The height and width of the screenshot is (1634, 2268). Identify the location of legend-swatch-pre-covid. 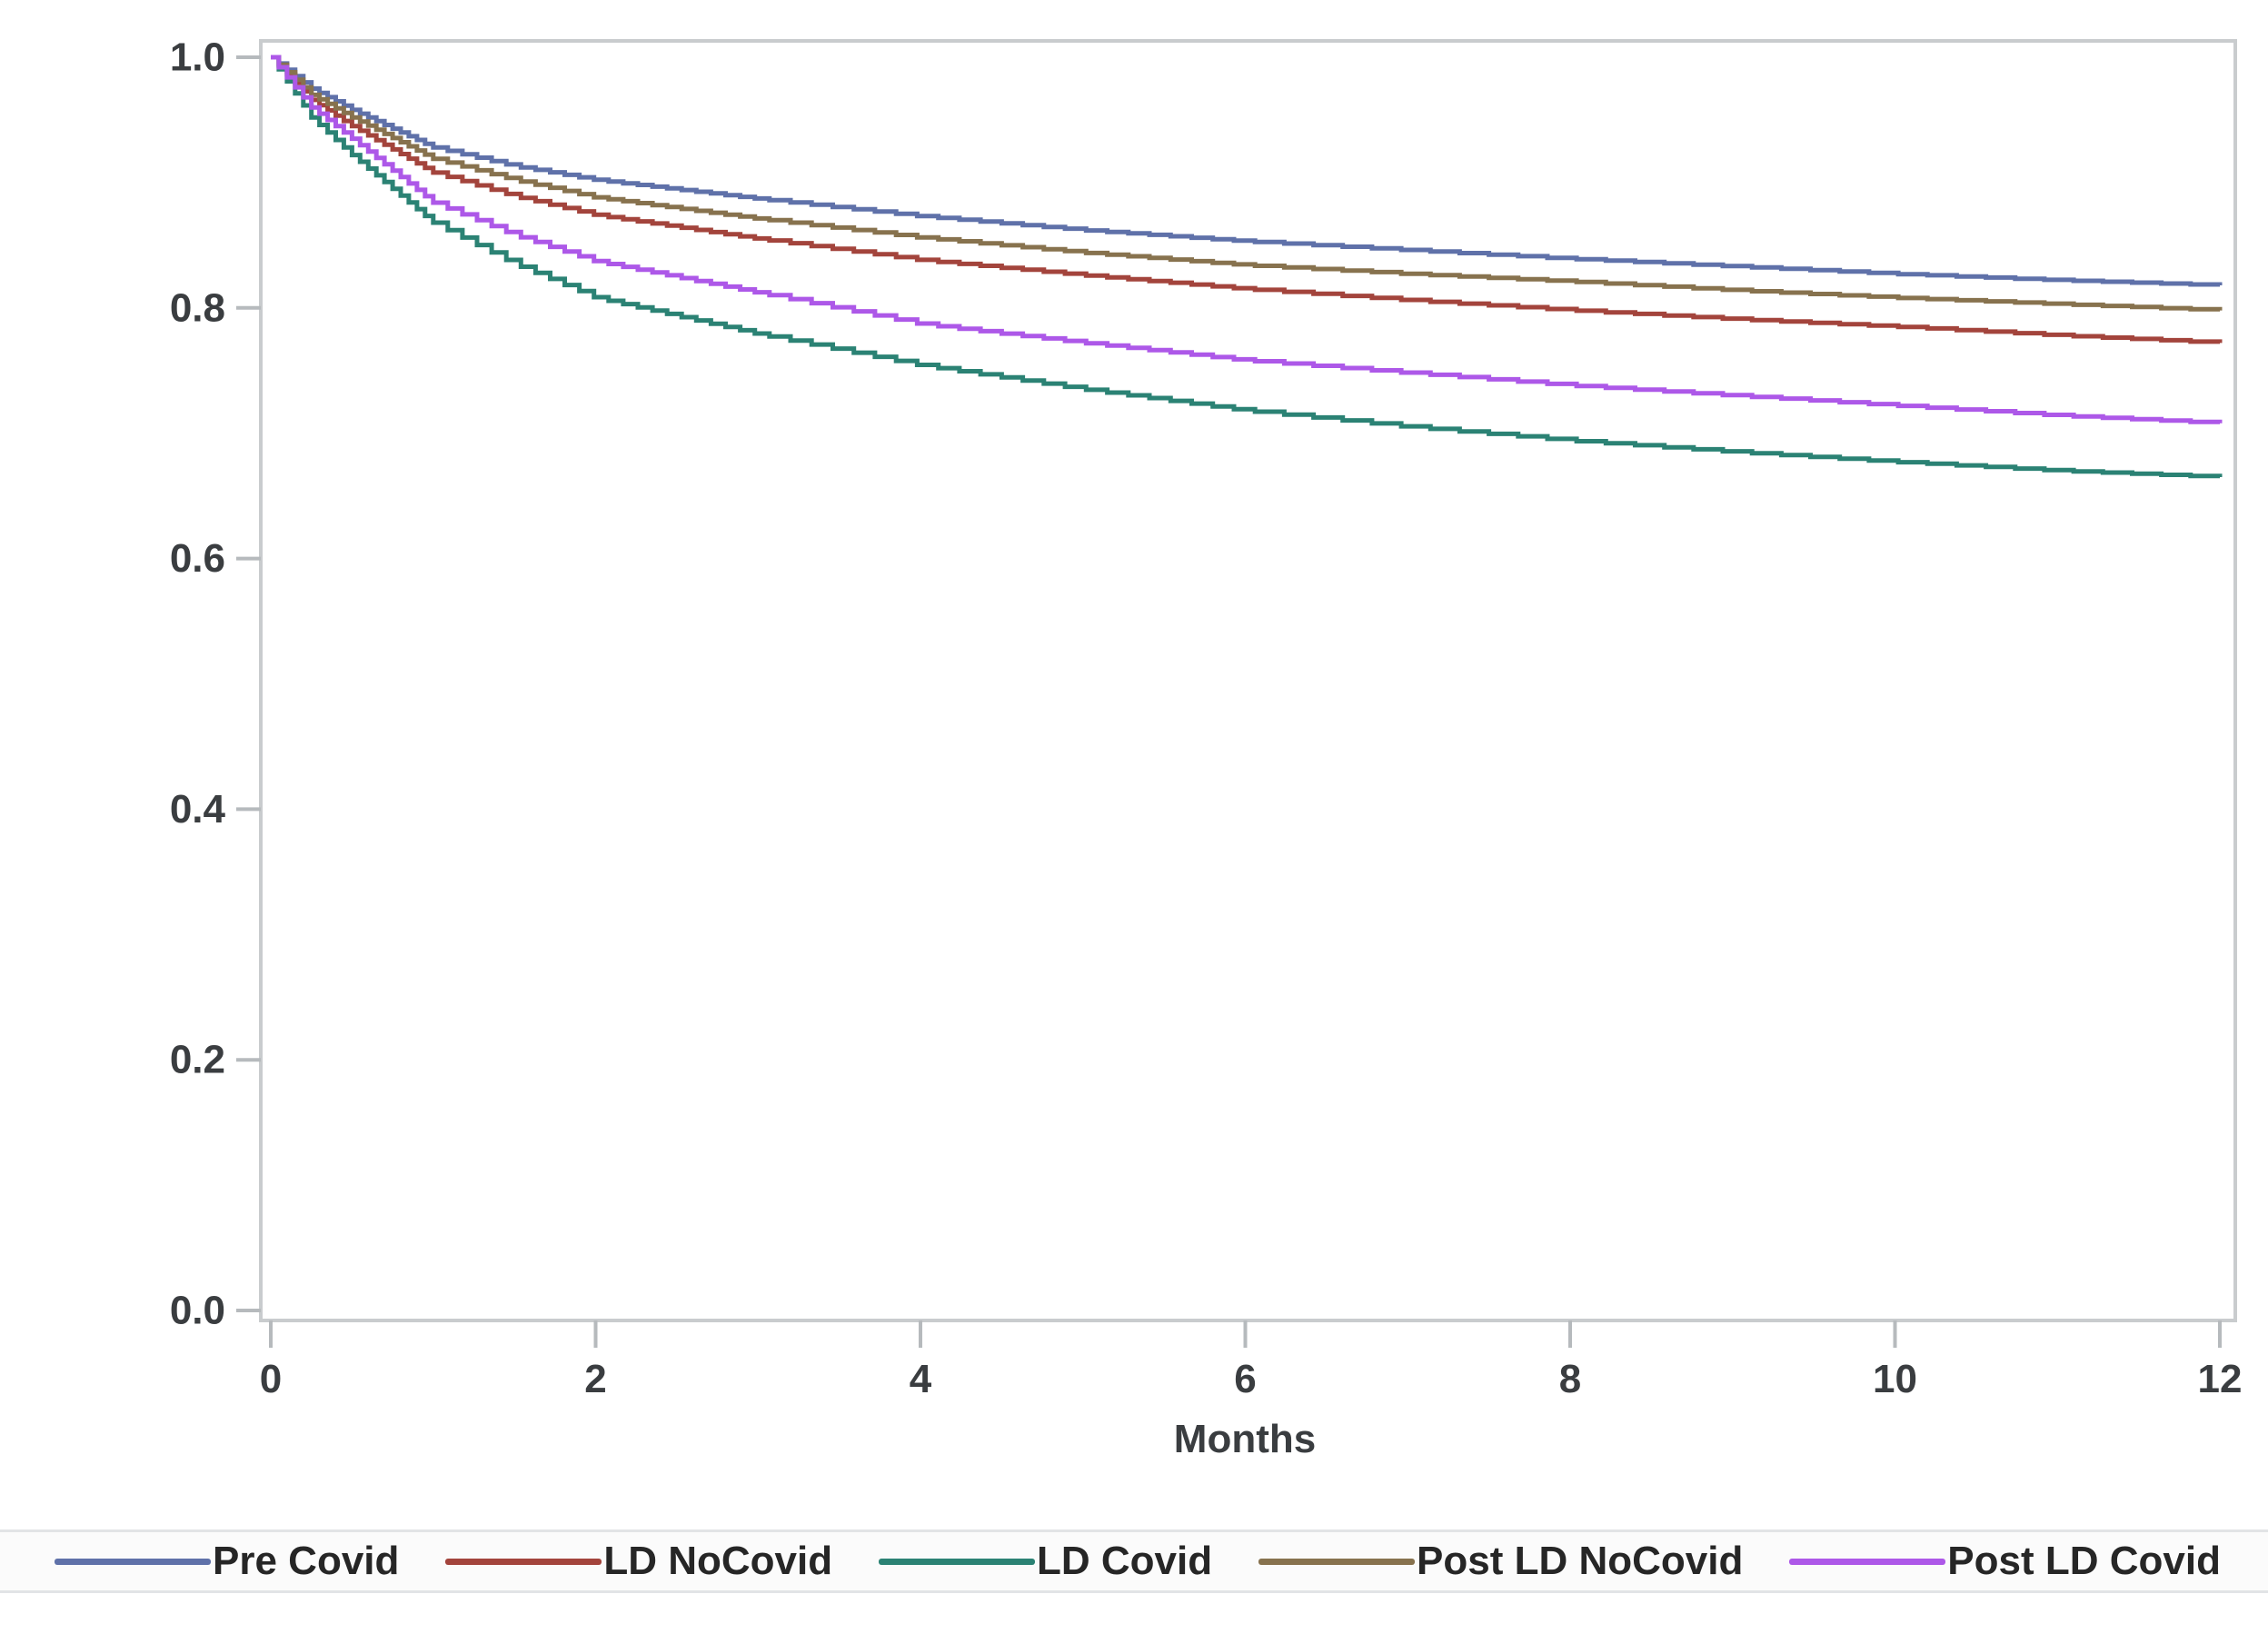
(133, 1562).